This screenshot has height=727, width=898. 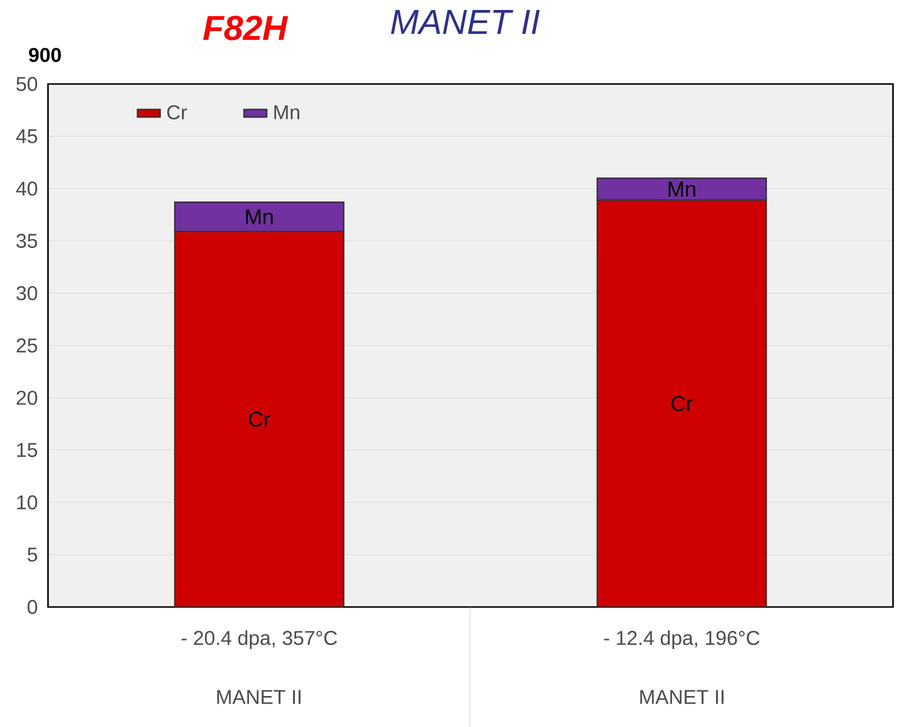 What do you see at coordinates (177, 112) in the screenshot?
I see `legend-label: Cr` at bounding box center [177, 112].